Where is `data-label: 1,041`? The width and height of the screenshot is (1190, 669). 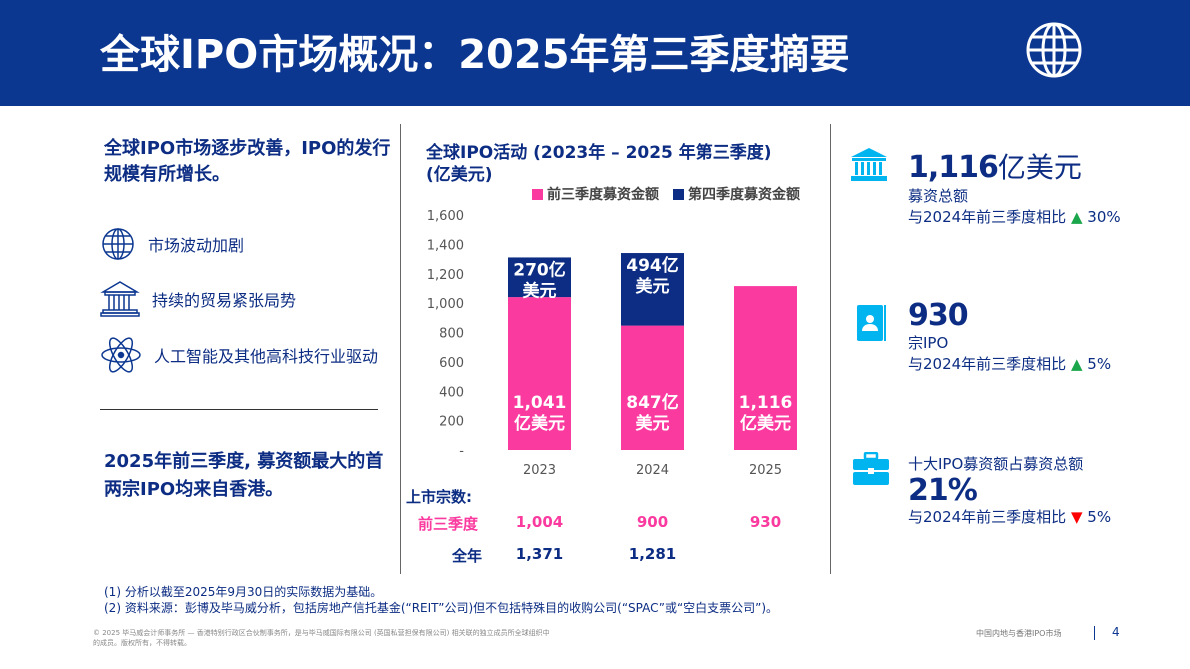 data-label: 1,041 is located at coordinates (540, 403).